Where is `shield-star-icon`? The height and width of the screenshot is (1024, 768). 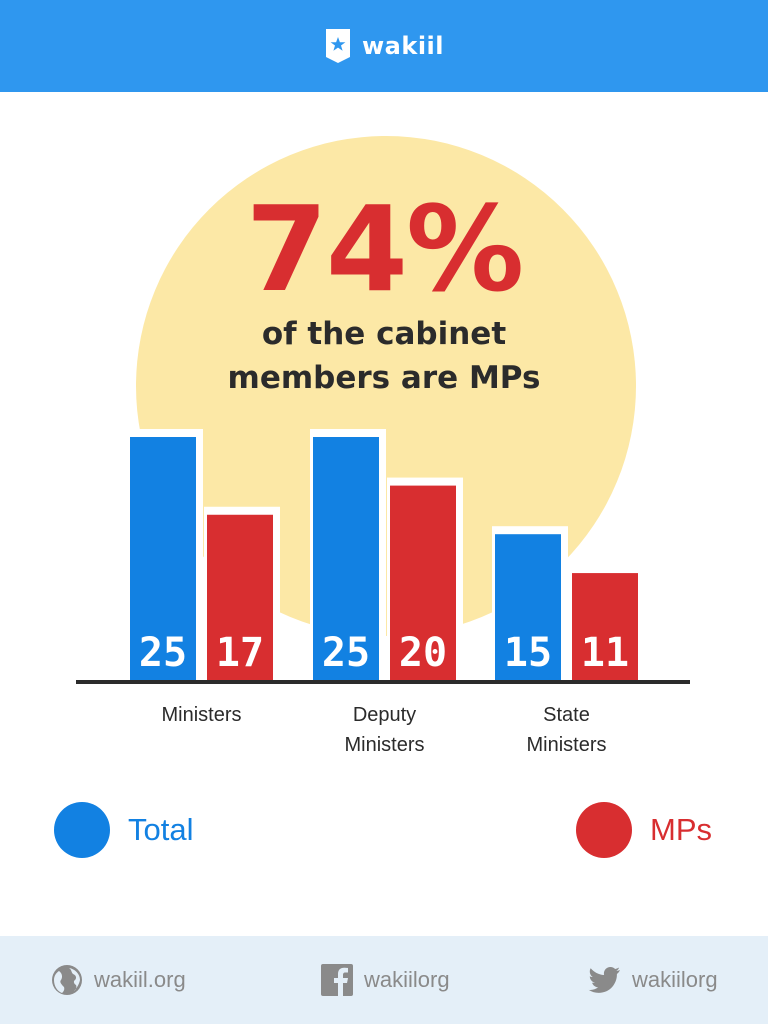
shield-star-icon is located at coordinates (337, 46).